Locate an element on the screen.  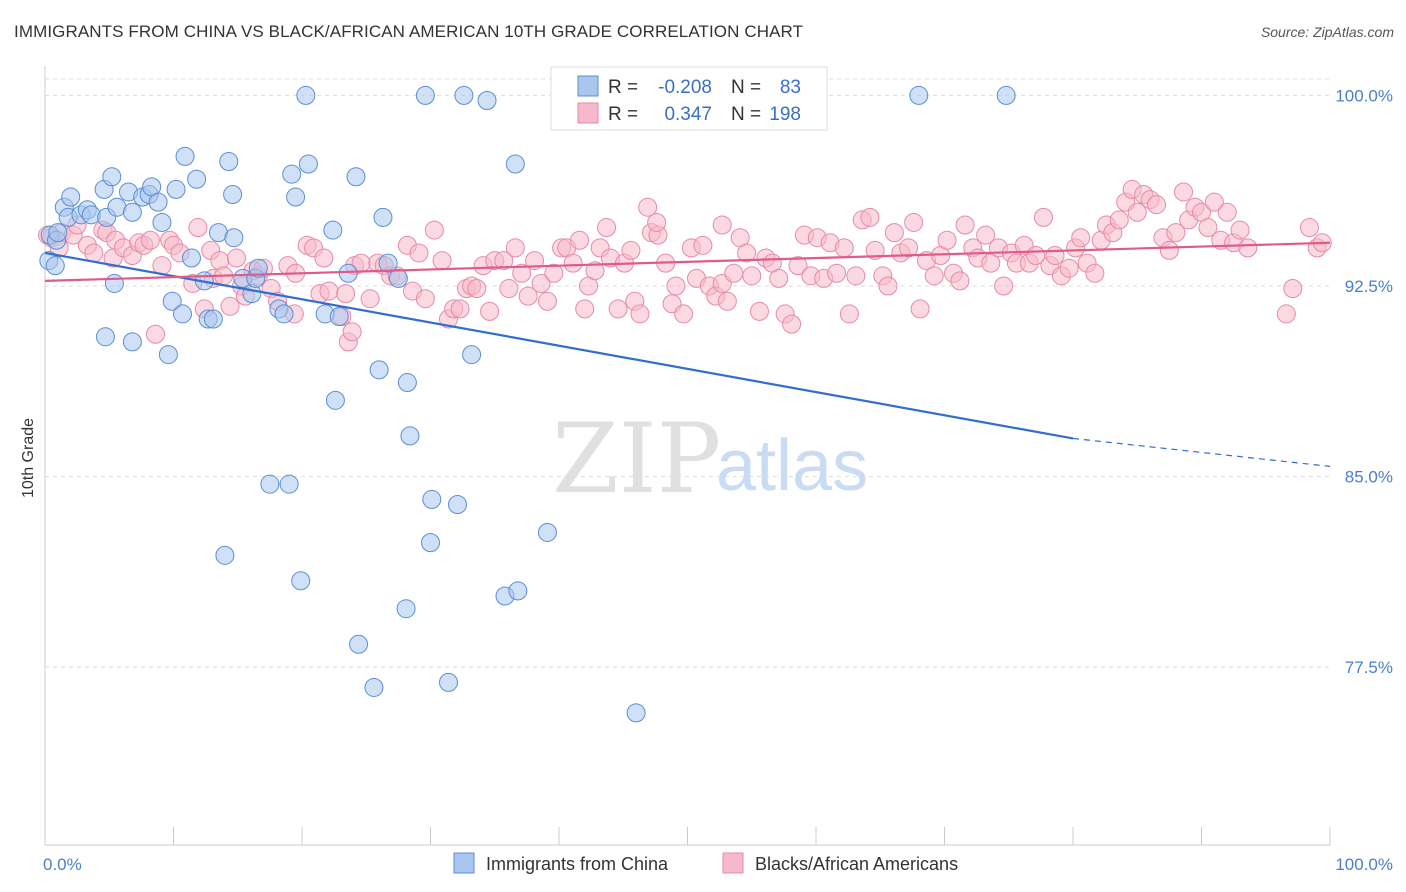
y-tick-labels: 100.0% 92.5% 85.0% 77.5% is located at coordinates (1364, 381).